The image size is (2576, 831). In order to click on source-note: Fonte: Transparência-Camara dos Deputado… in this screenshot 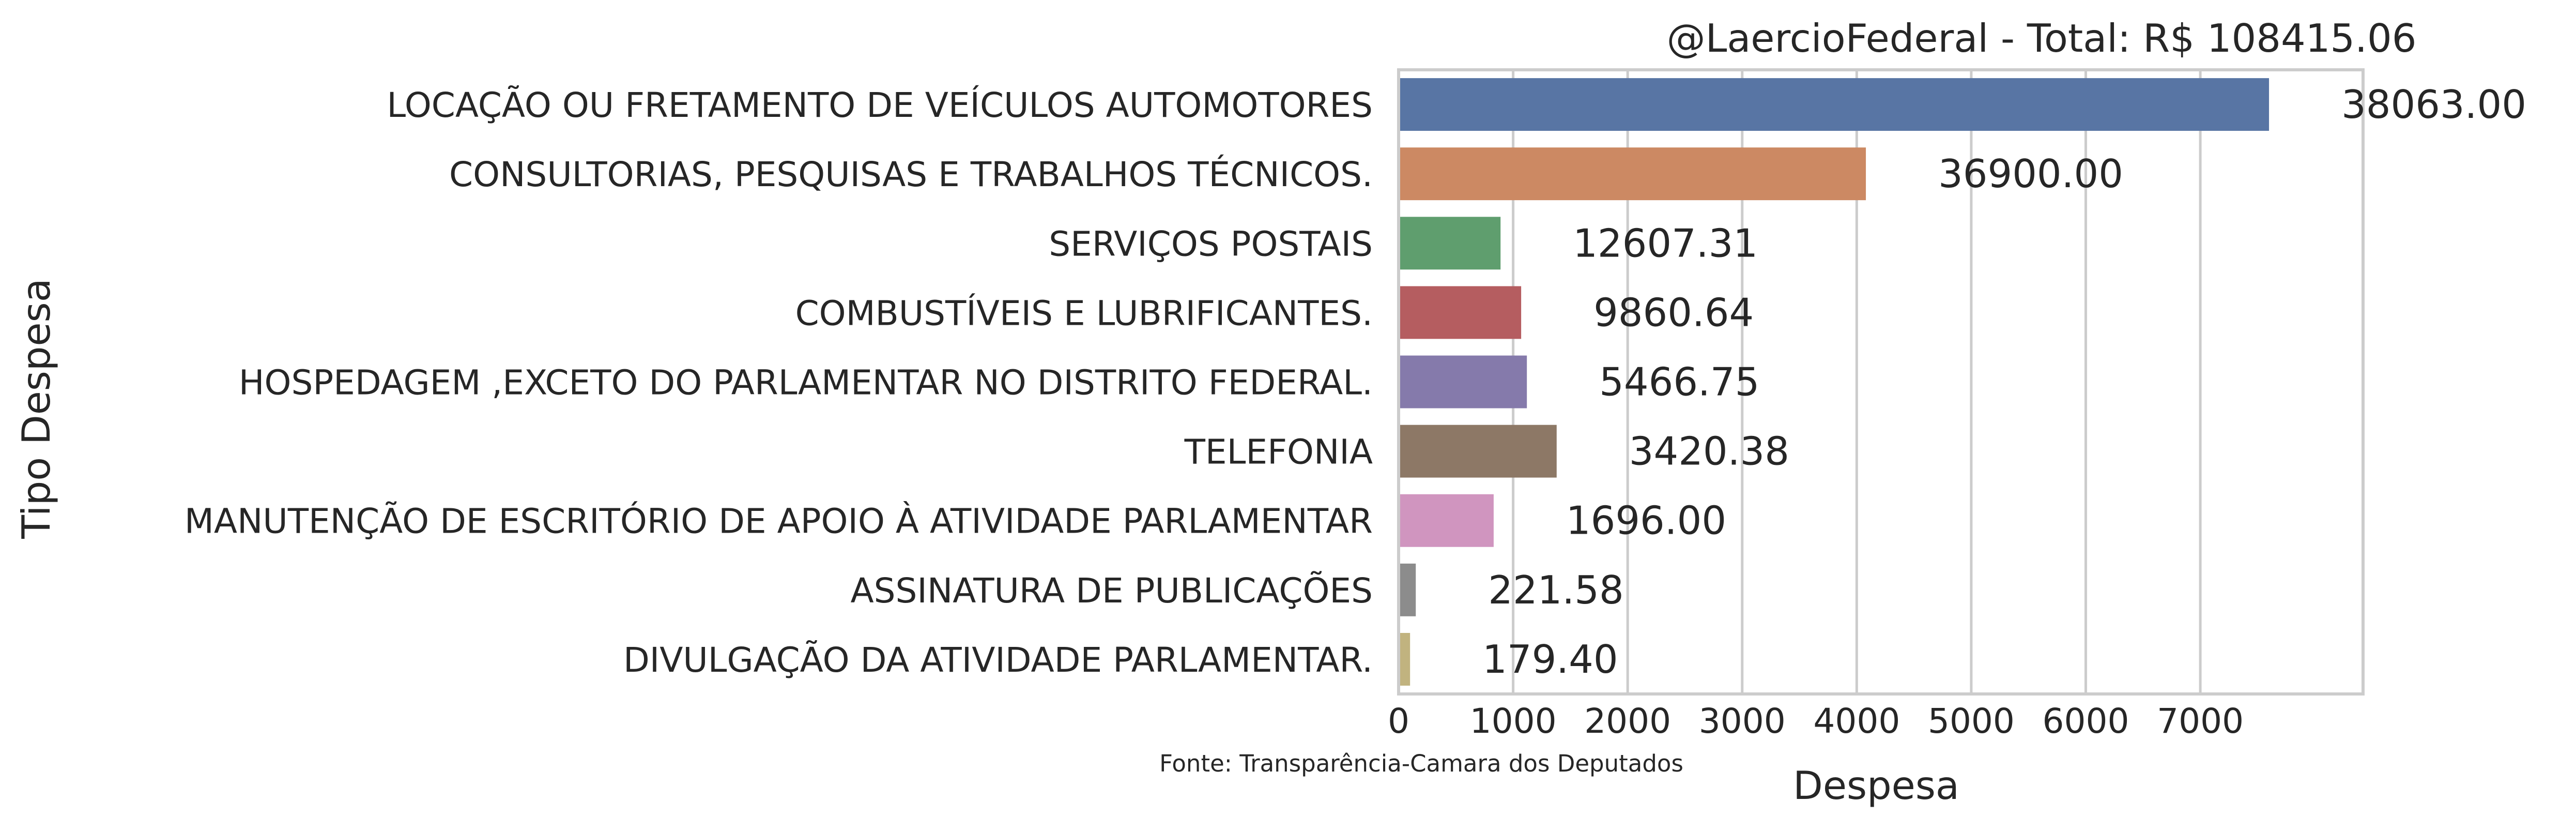, I will do `click(1421, 763)`.